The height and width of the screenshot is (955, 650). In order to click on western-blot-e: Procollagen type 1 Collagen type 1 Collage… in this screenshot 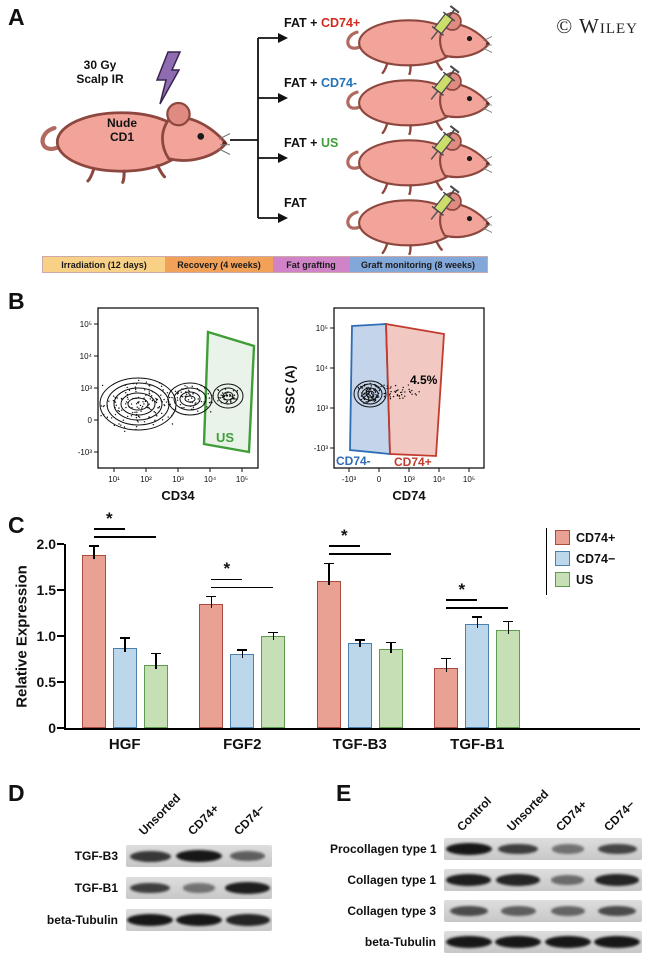, I will do `click(486, 896)`.